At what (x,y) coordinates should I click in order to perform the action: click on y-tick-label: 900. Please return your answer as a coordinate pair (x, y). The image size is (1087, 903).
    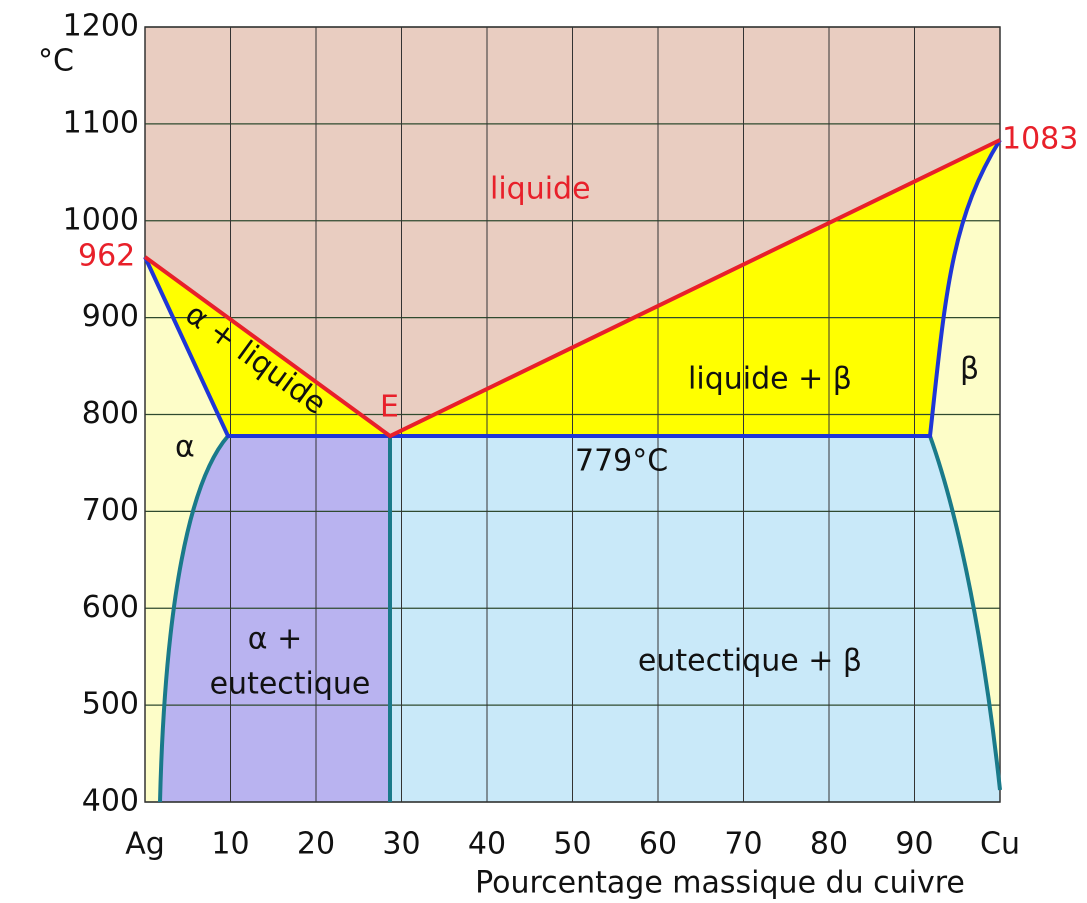
    Looking at the image, I should click on (110, 316).